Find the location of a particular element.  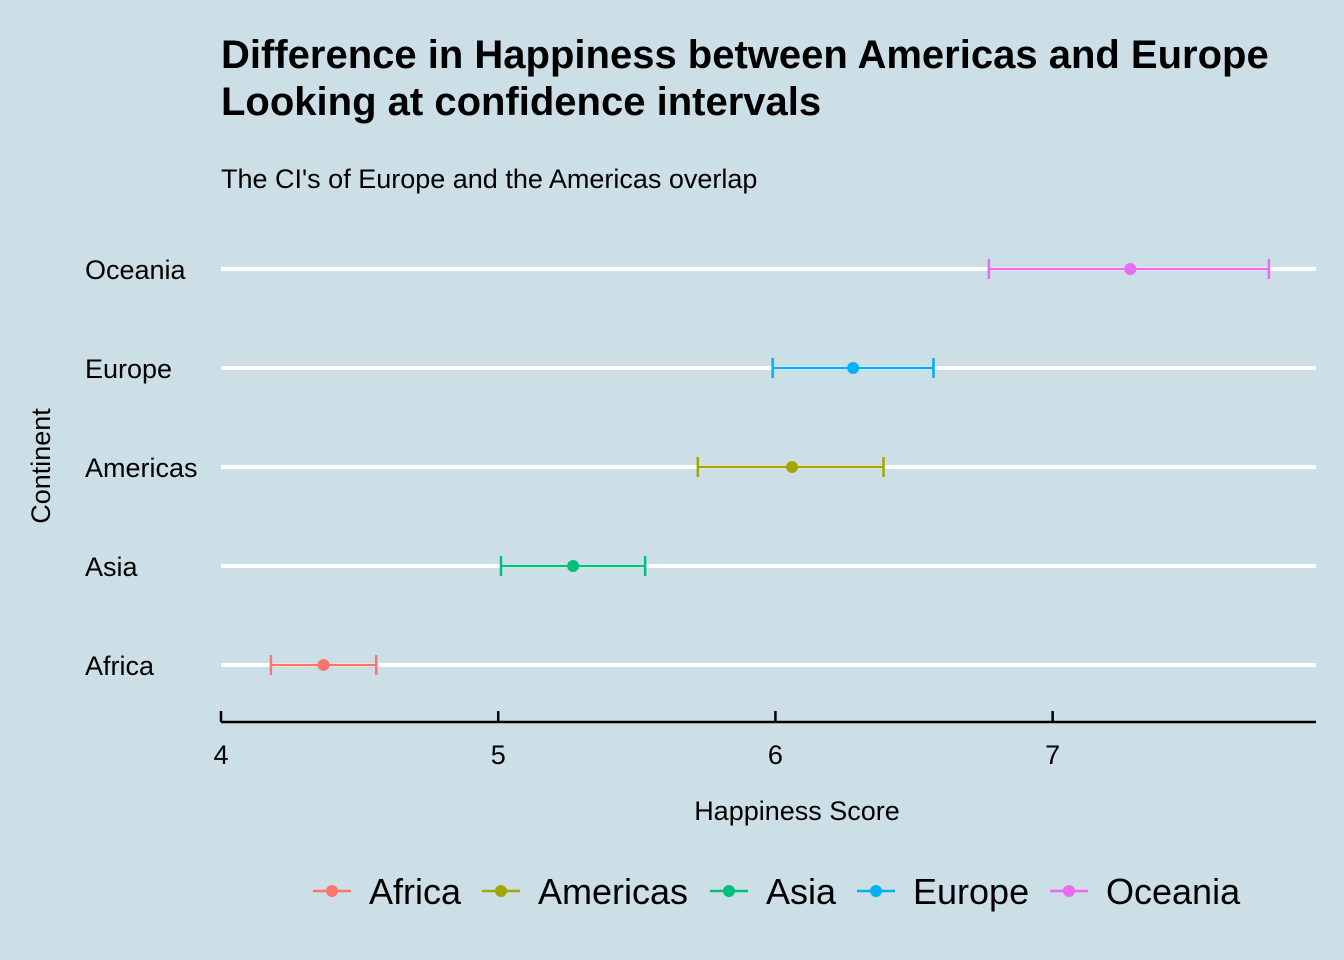

legend-item-asia: Asia is located at coordinates (773, 891).